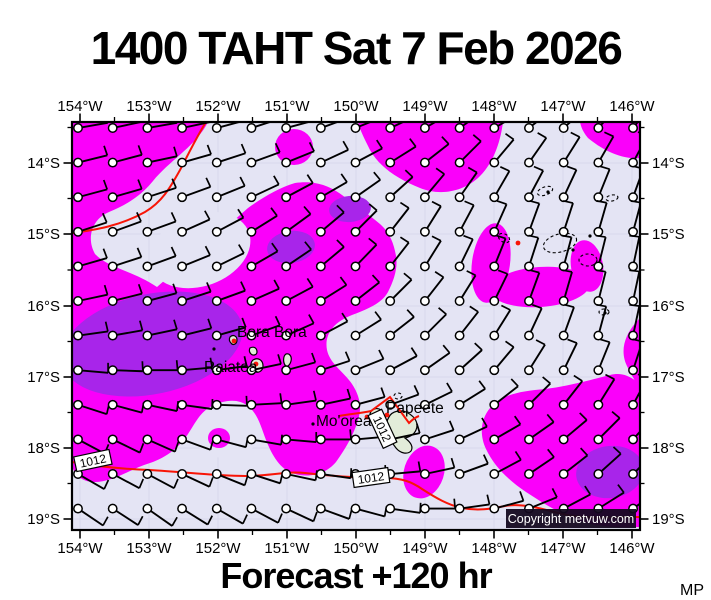  I want to click on place-label: Bora Bora, so click(272, 332).